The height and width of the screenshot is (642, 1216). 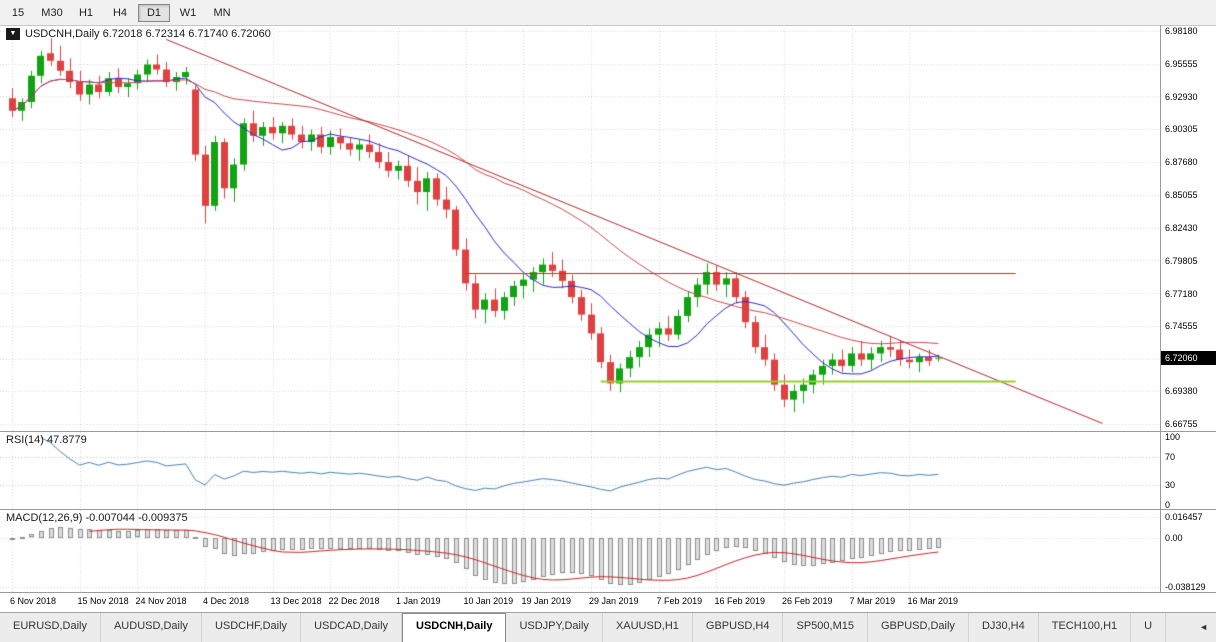 What do you see at coordinates (154, 12) in the screenshot?
I see `timeframe-button-d1: D1` at bounding box center [154, 12].